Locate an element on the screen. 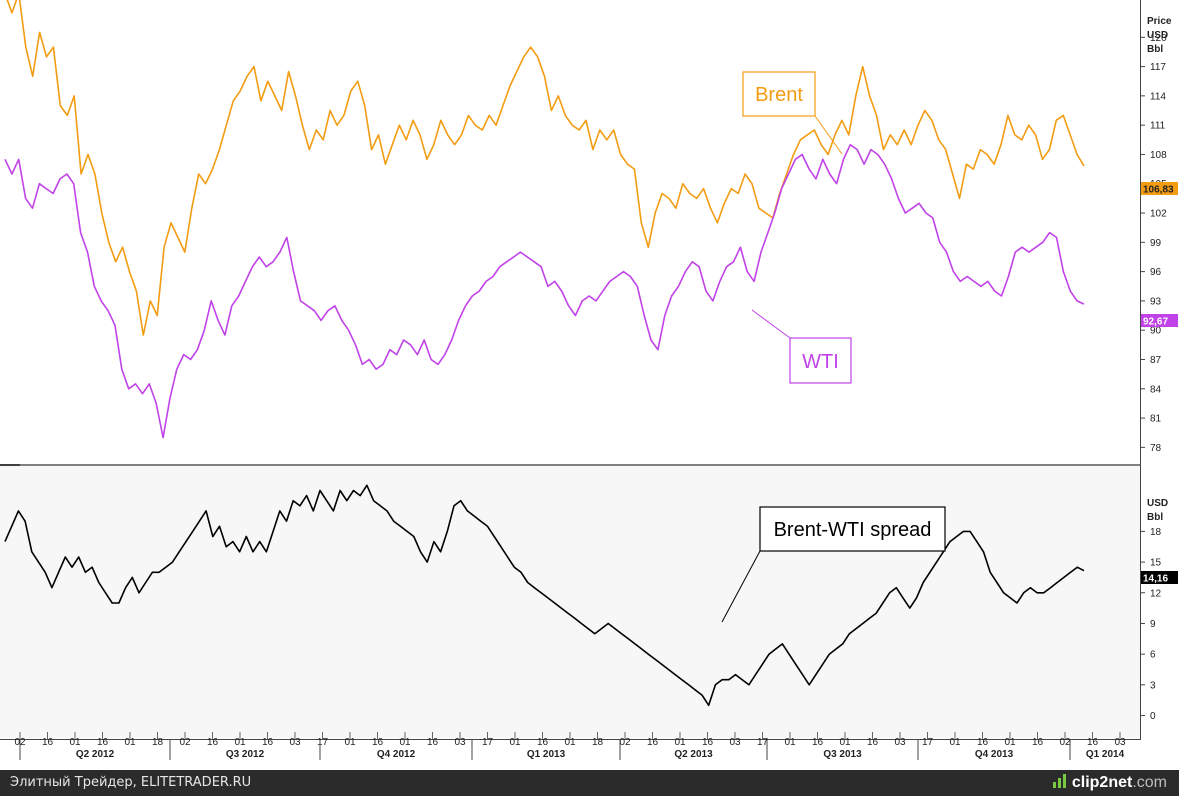 The image size is (1179, 796). wti-callout-leader is located at coordinates (771, 324).